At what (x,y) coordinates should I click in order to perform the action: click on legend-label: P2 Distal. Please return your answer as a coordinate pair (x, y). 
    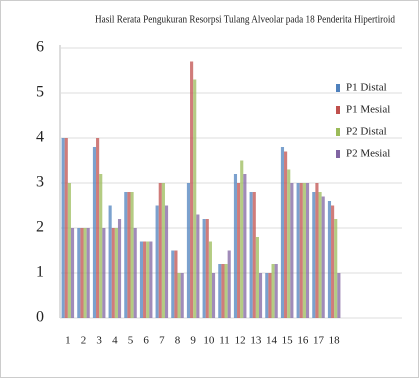
    Looking at the image, I should click on (366, 132).